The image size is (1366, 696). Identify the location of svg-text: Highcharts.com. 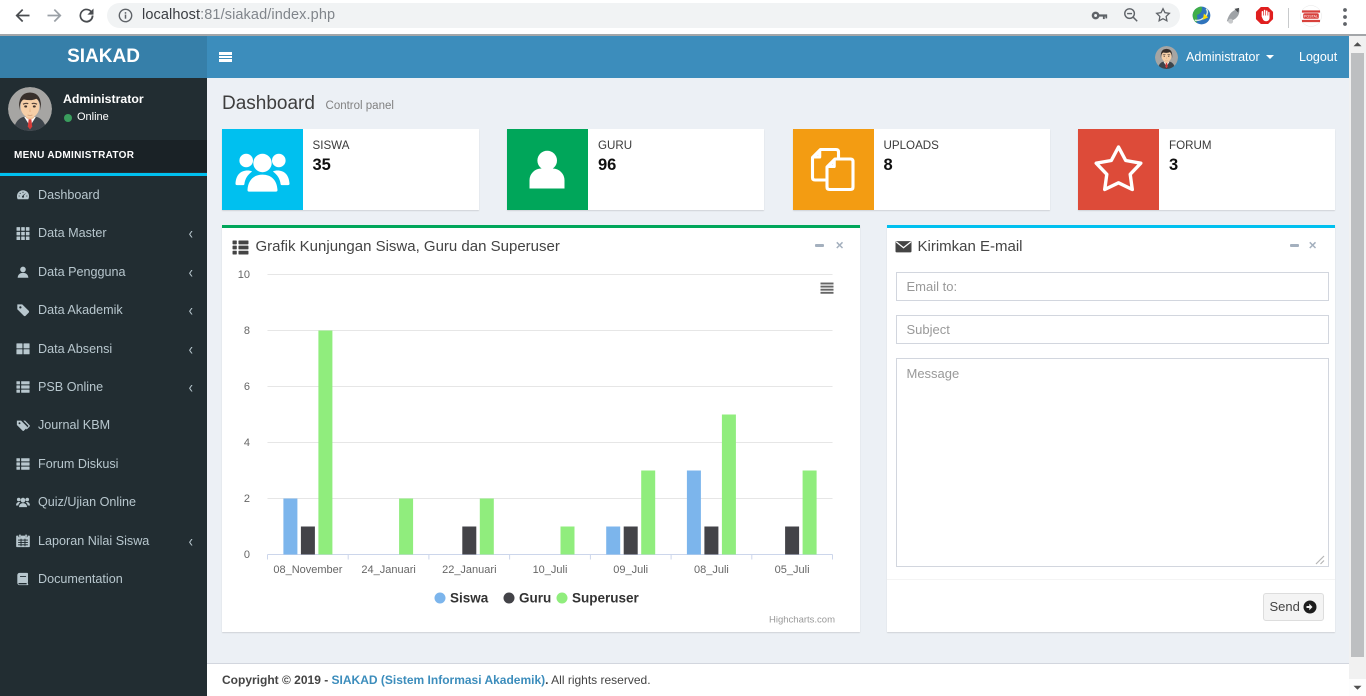
(802, 620).